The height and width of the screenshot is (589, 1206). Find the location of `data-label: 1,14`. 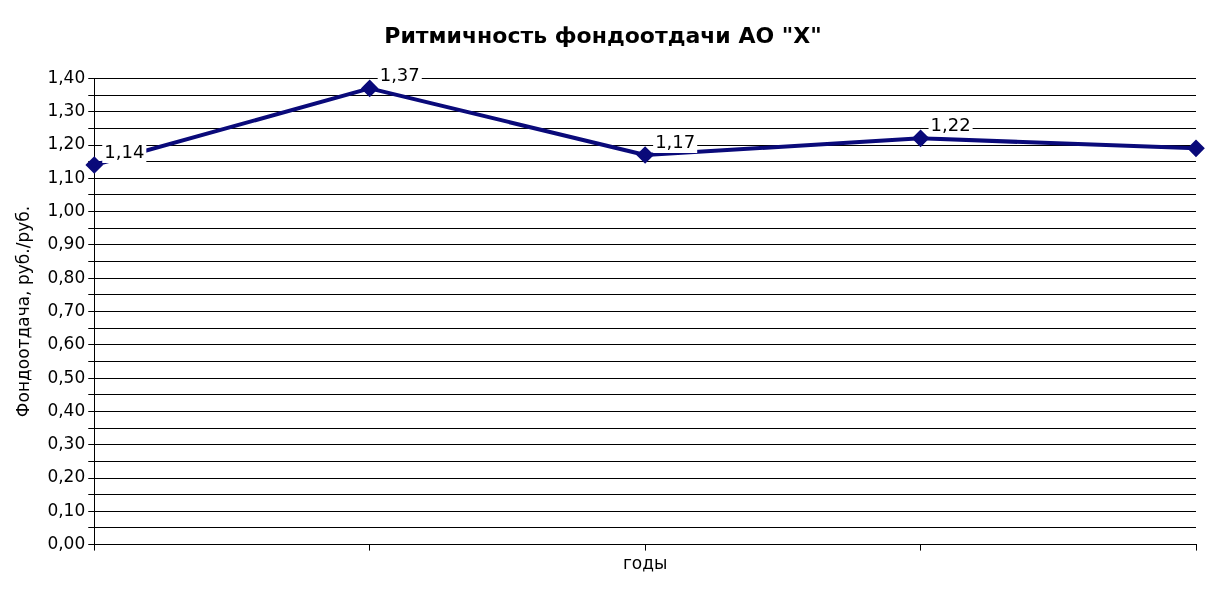

data-label: 1,14 is located at coordinates (124, 151).